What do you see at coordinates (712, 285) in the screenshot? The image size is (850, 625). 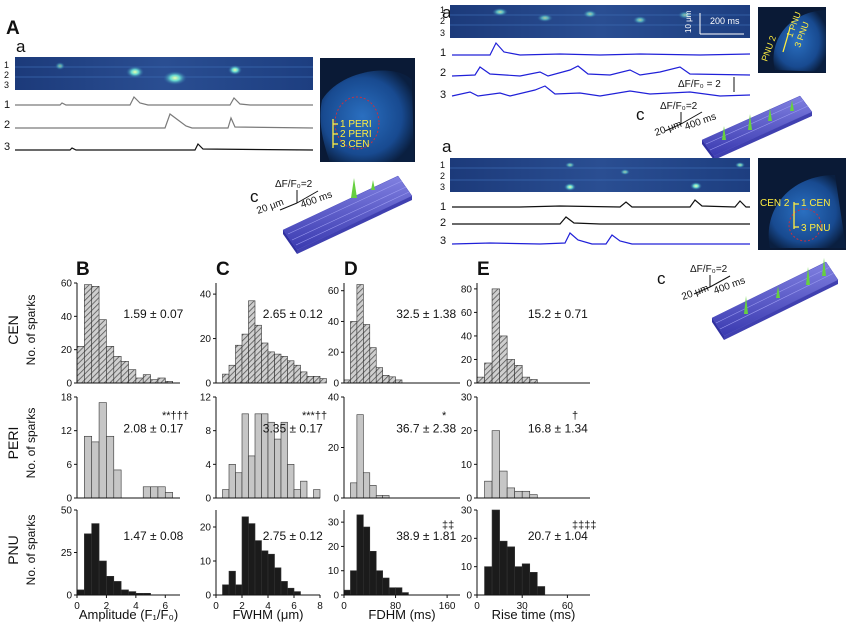 I see `scale-axes` at bounding box center [712, 285].